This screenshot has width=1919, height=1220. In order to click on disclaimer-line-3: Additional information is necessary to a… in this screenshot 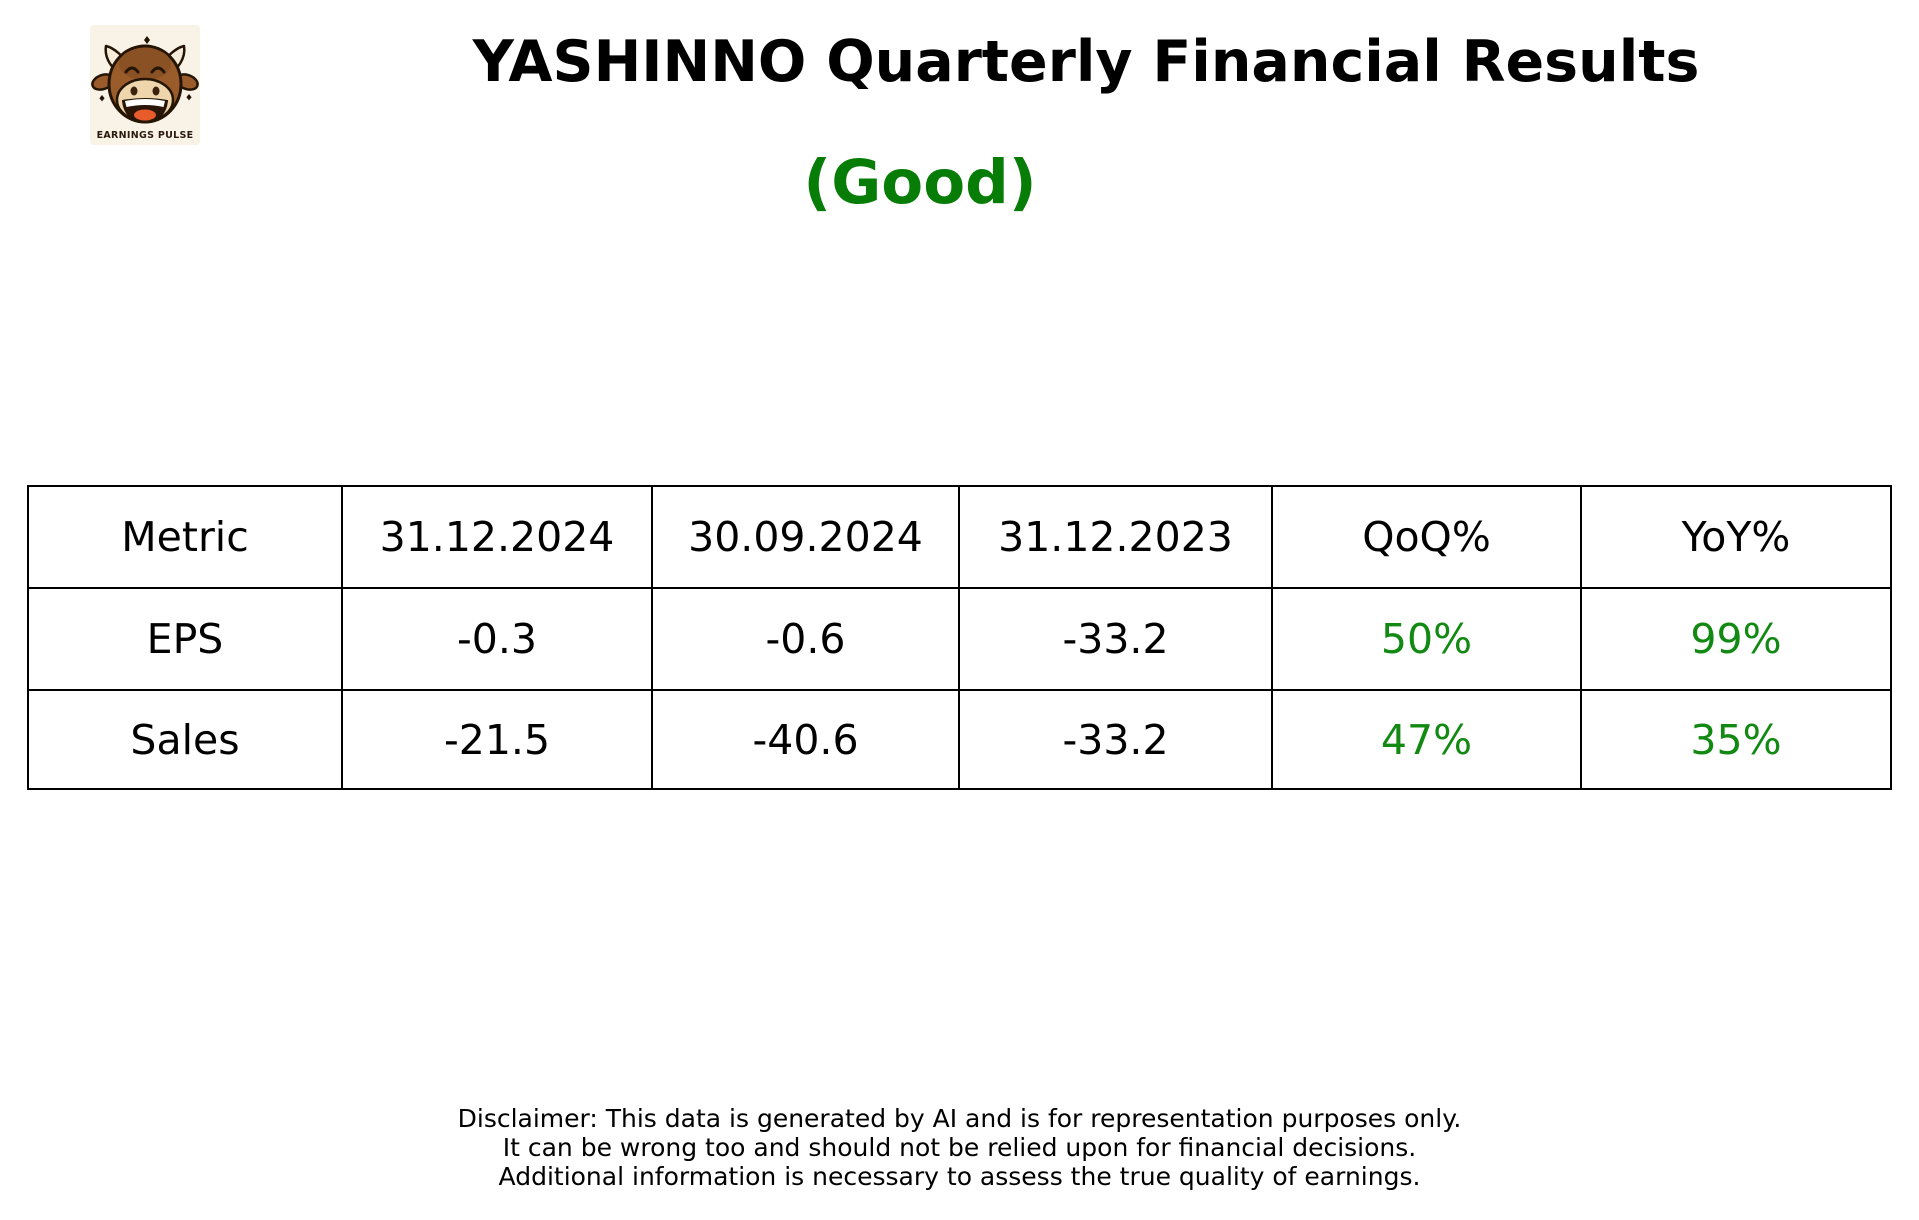, I will do `click(959, 1176)`.